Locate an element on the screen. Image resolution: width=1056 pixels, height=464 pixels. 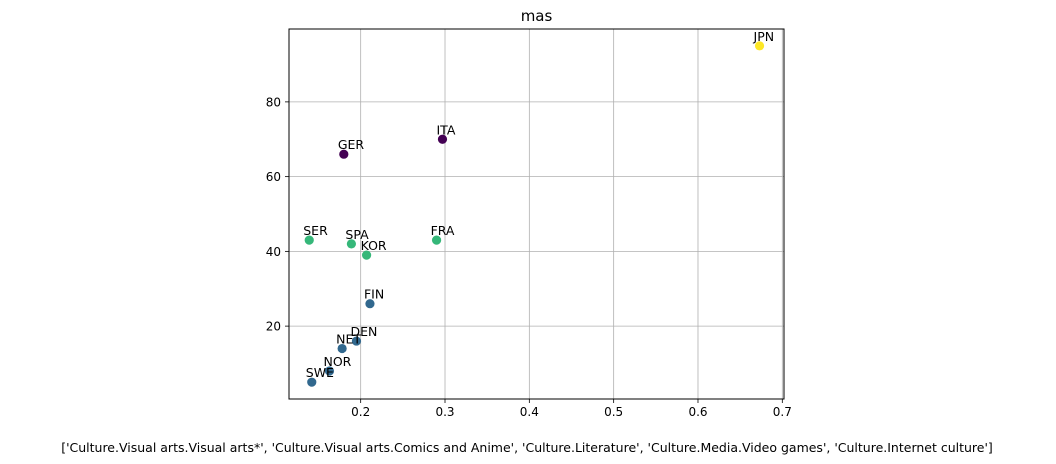
point-label-jpn: JPN is located at coordinates (764, 36).